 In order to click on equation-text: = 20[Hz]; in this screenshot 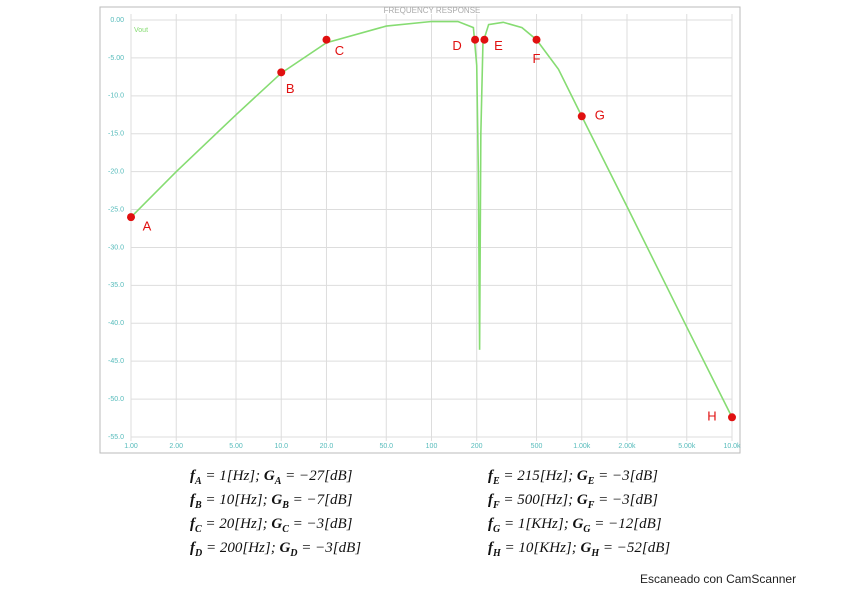, I will do `click(236, 524)`.